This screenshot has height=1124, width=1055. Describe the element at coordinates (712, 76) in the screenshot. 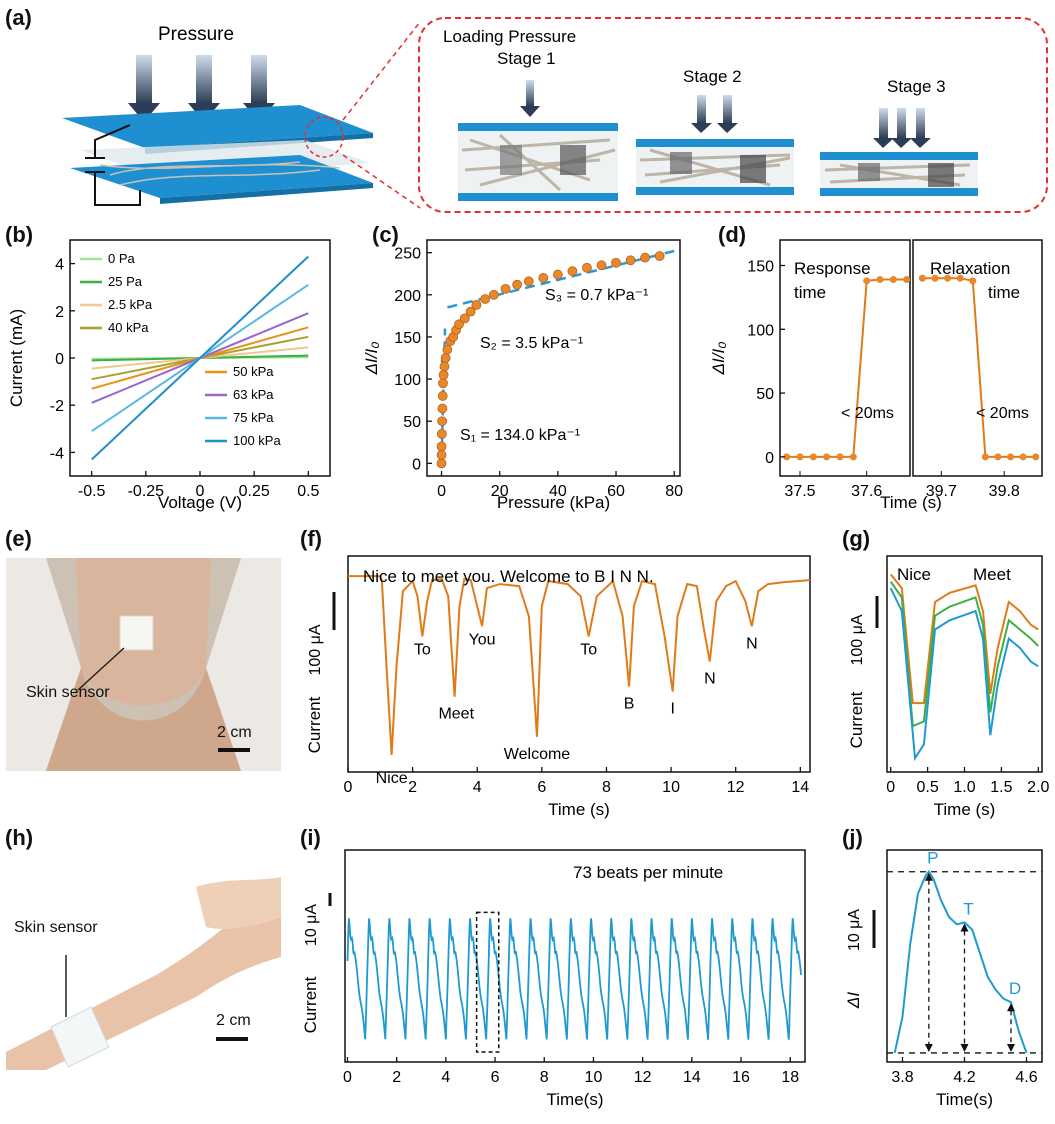

I see `stage2-label: Stage 2` at that location.